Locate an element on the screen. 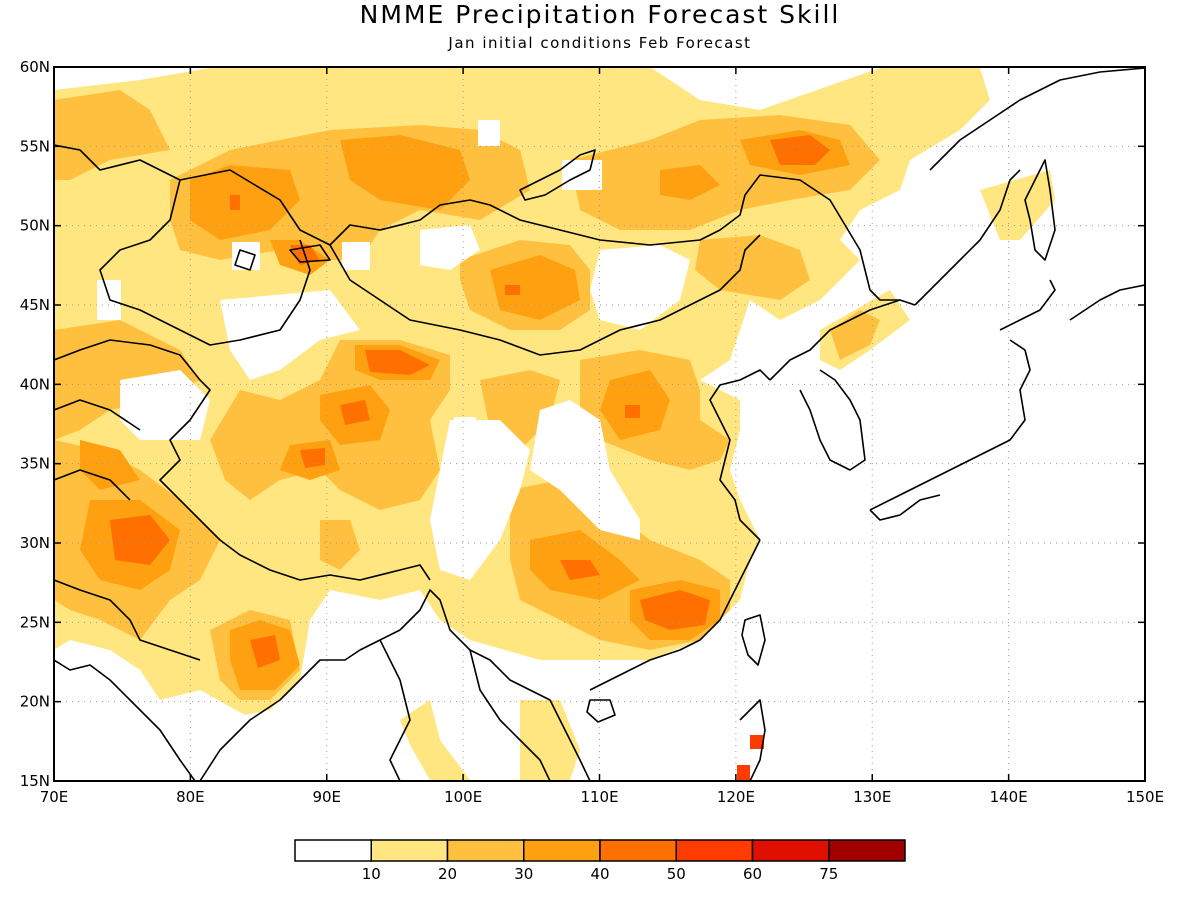 Image resolution: width=1200 pixels, height=900 pixels. chart-title: NMME Precipitation Forecast Skill is located at coordinates (600, 14).